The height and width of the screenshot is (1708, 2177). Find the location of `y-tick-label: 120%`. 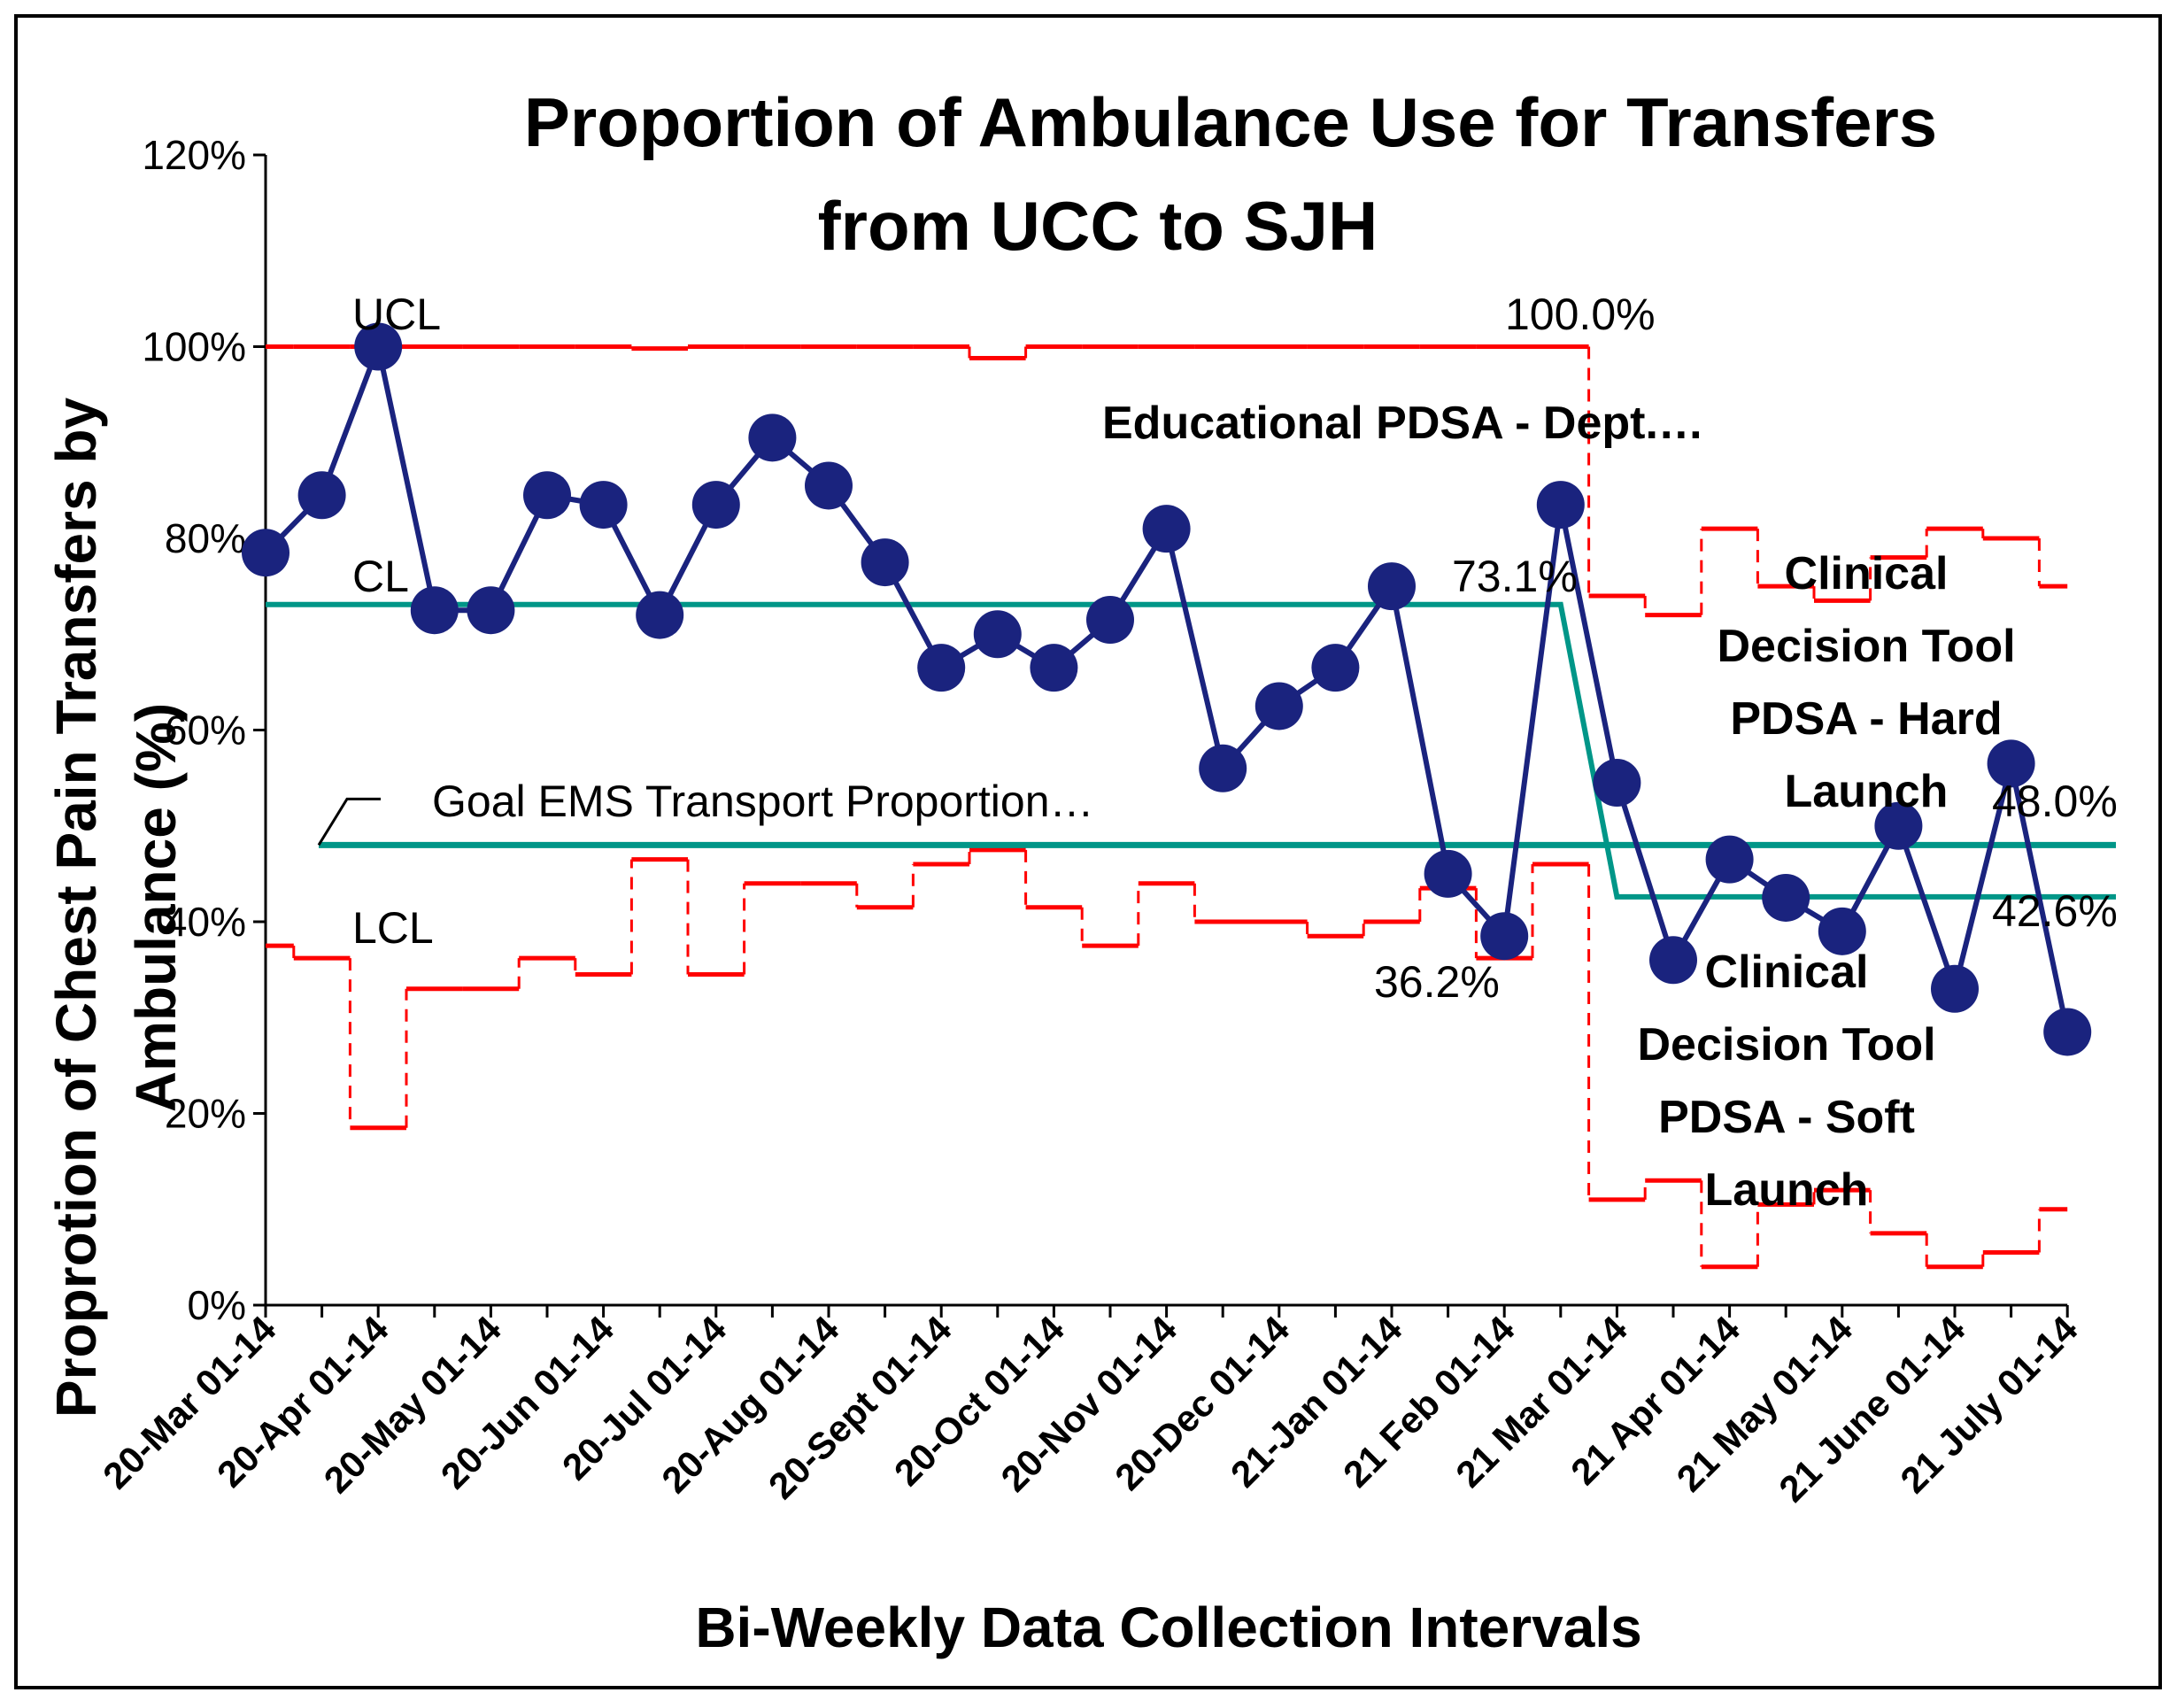

y-tick-label: 120% is located at coordinates (194, 155).